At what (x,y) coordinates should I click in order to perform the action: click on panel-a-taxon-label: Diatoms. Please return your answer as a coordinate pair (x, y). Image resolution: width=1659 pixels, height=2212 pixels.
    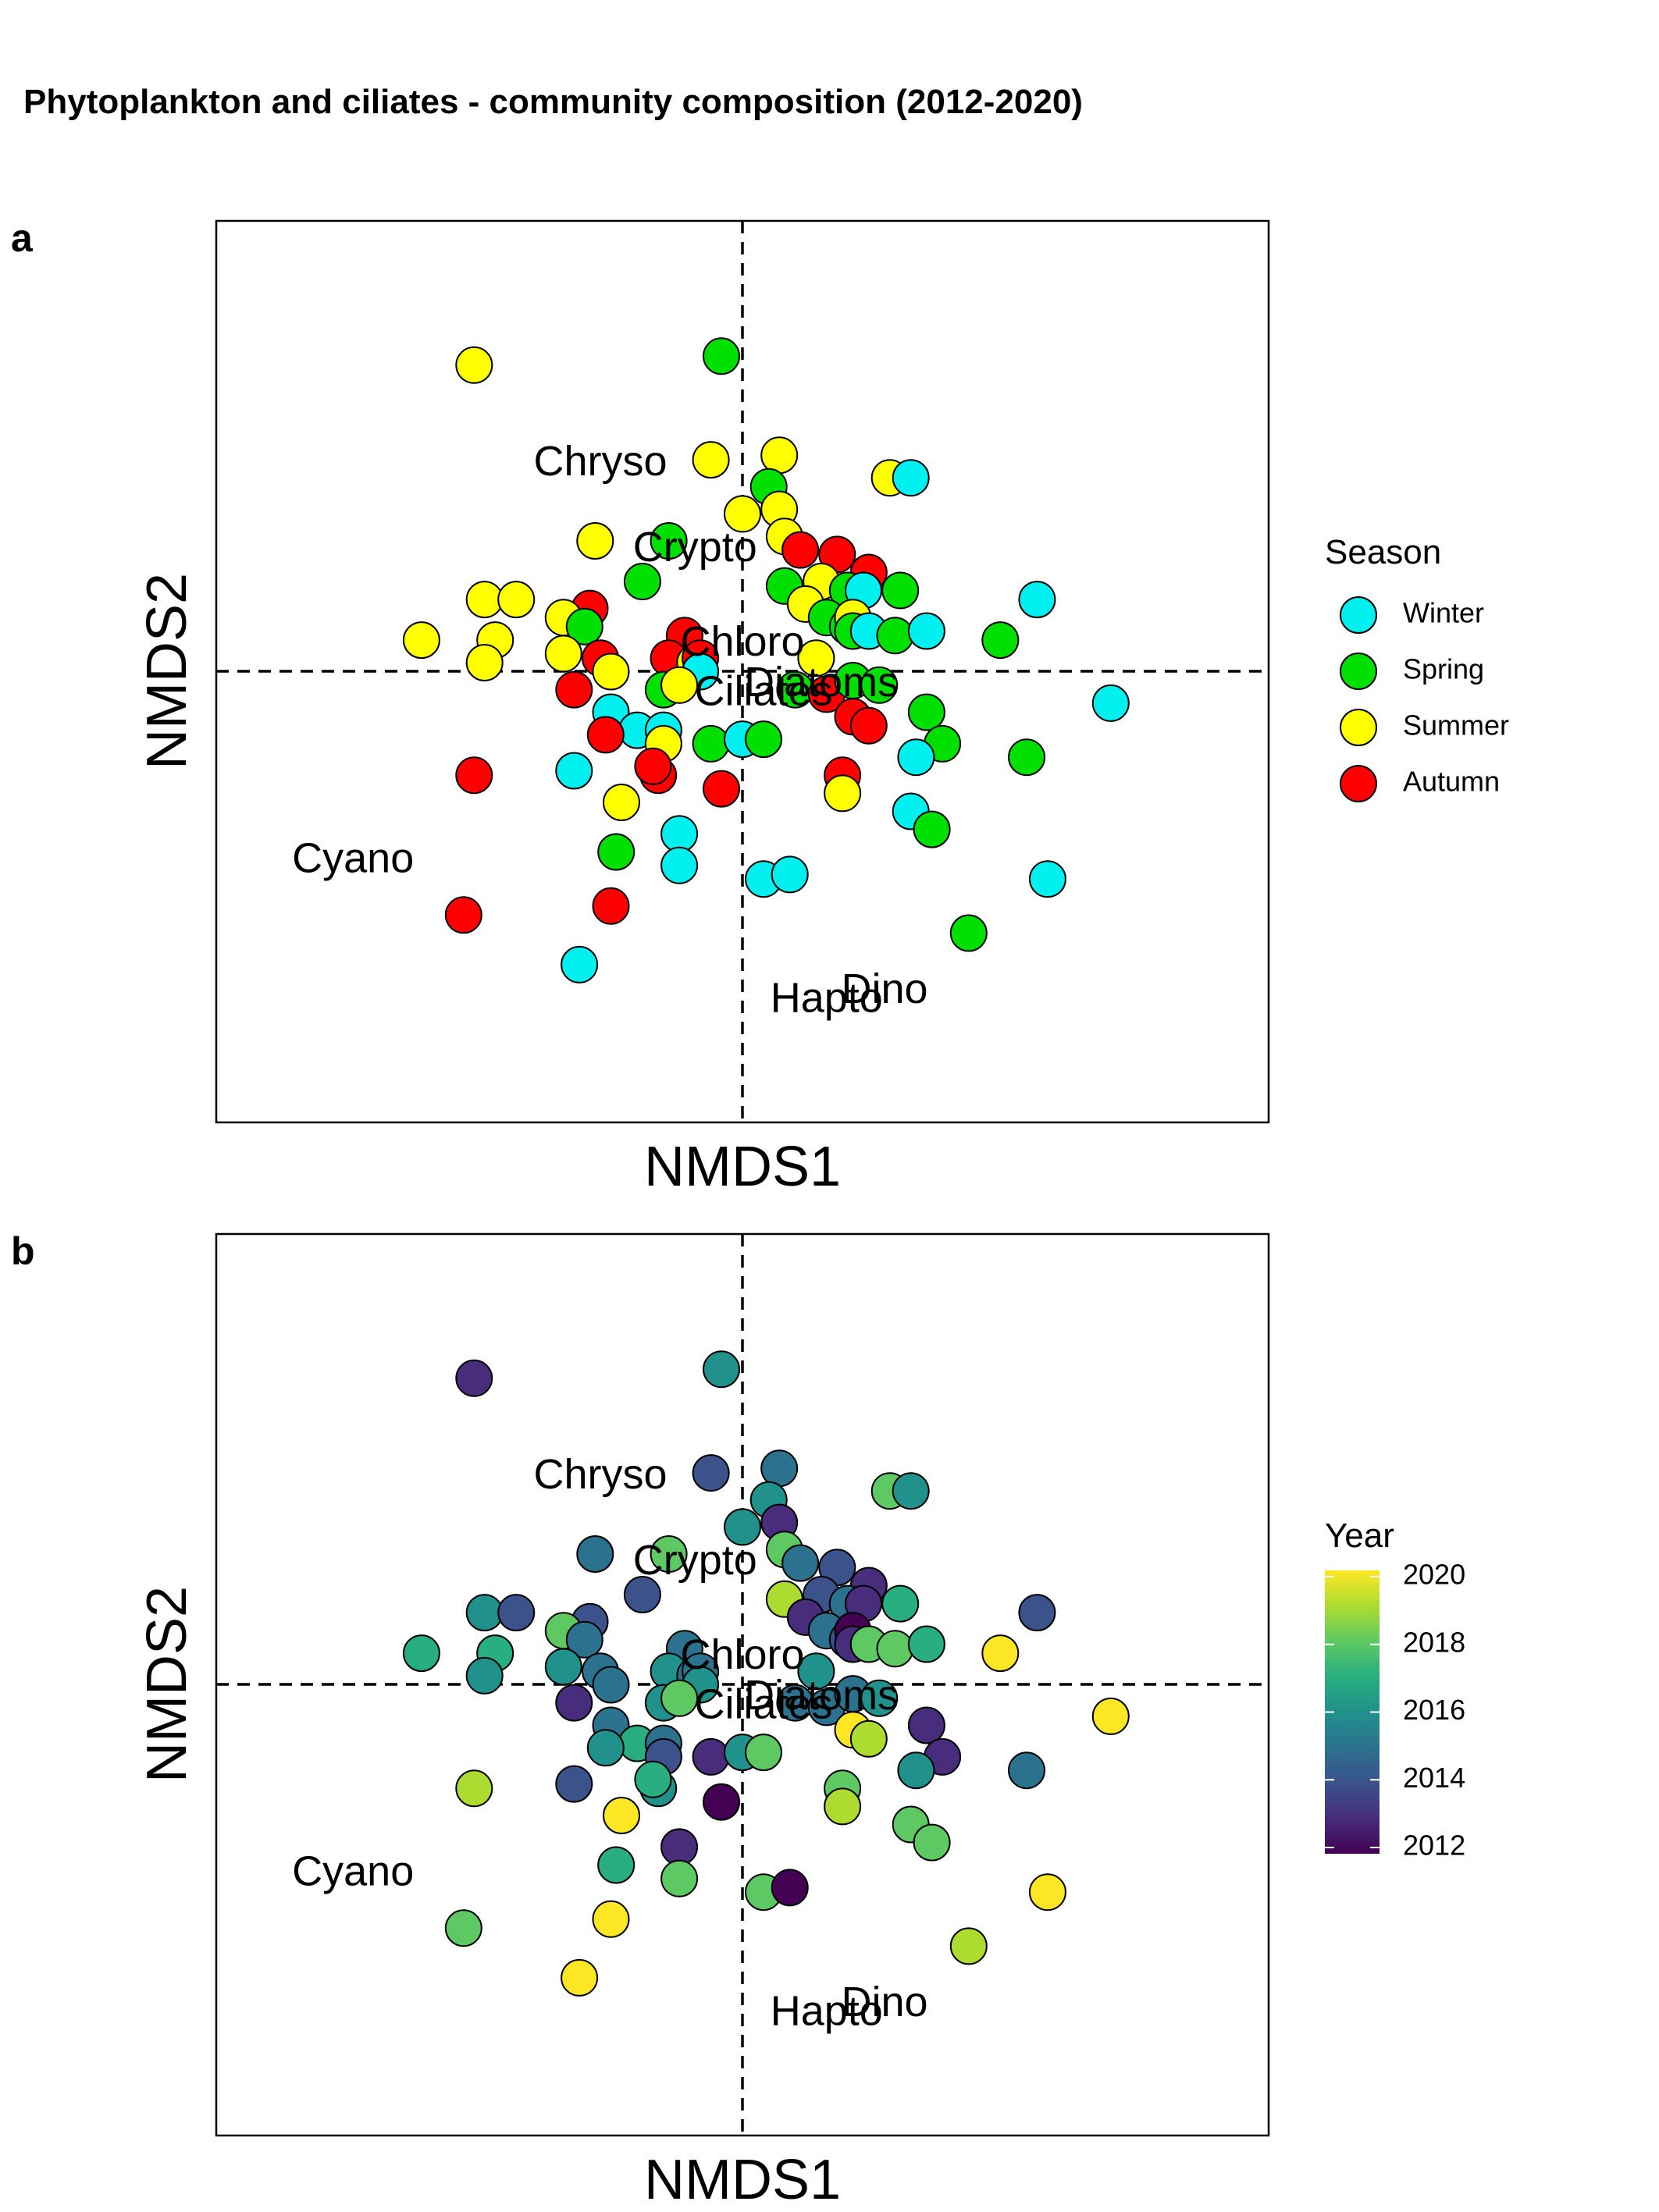
    Looking at the image, I should click on (821, 683).